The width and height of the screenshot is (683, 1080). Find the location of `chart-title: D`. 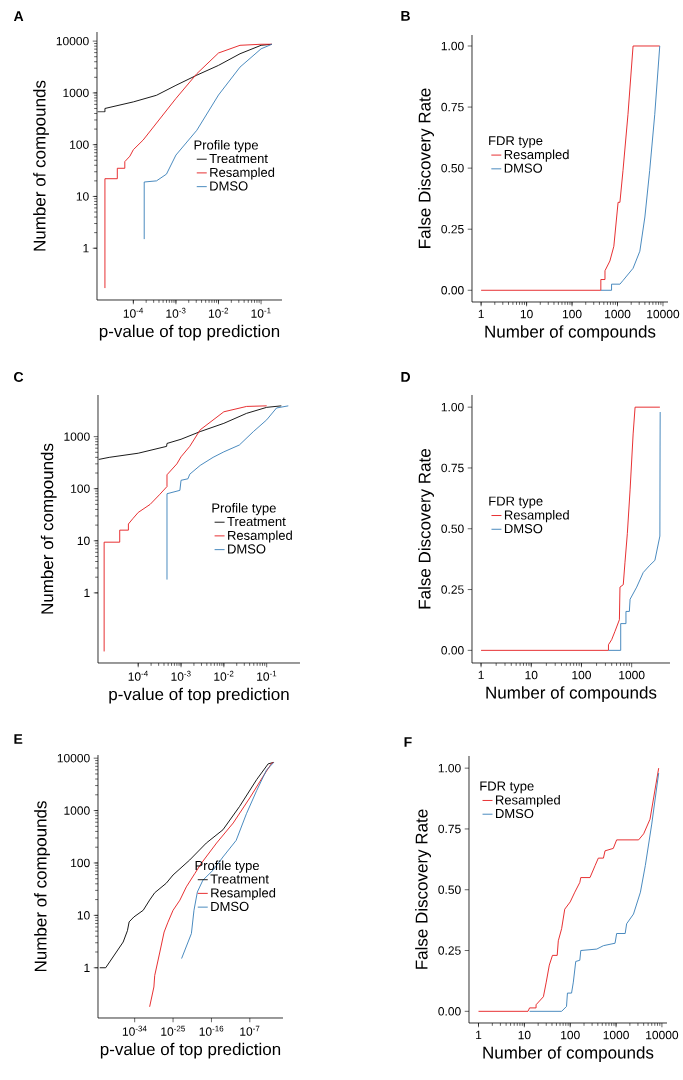

chart-title: D is located at coordinates (406, 377).